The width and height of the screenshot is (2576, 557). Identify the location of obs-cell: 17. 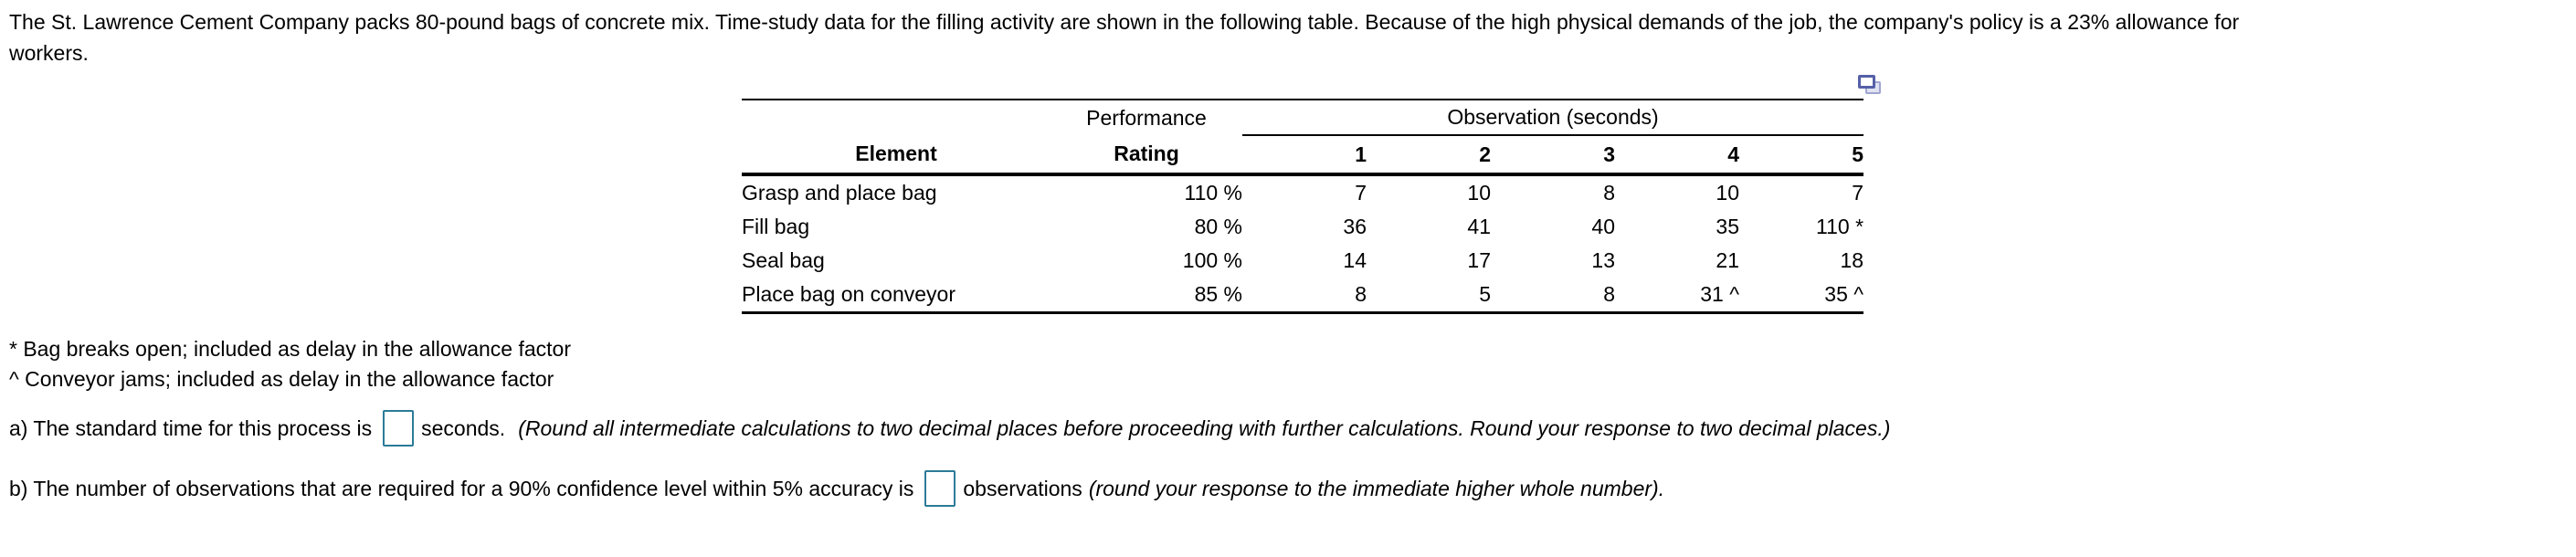
(1479, 260).